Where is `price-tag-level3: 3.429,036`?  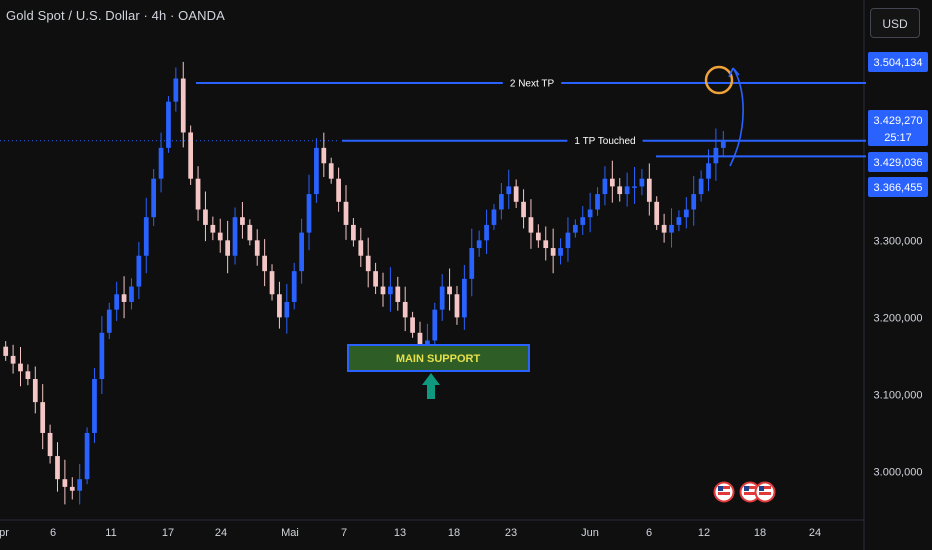
price-tag-level3: 3.429,036 is located at coordinates (898, 163).